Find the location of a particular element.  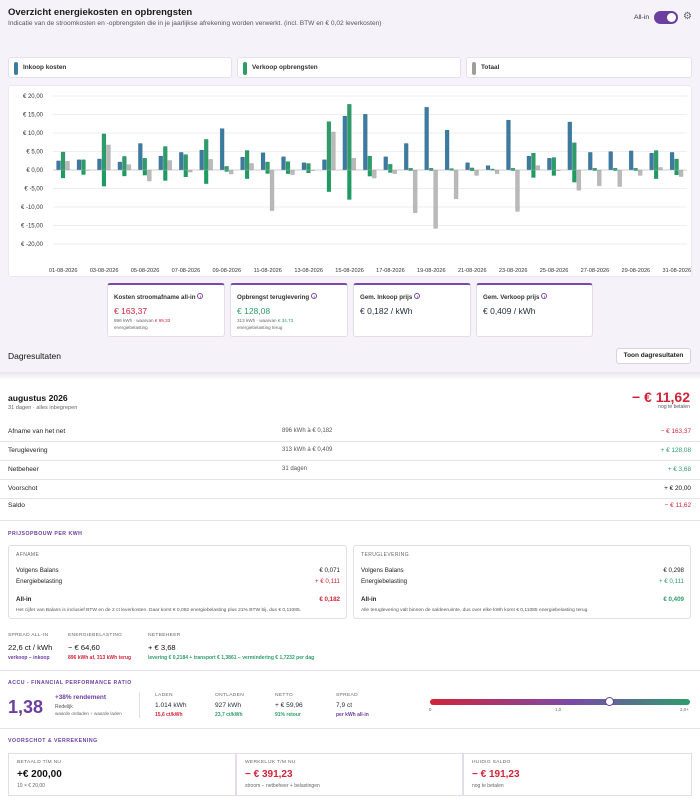

summary-row: Netbeheer 31 dagen + € 3,68 is located at coordinates (350, 470).